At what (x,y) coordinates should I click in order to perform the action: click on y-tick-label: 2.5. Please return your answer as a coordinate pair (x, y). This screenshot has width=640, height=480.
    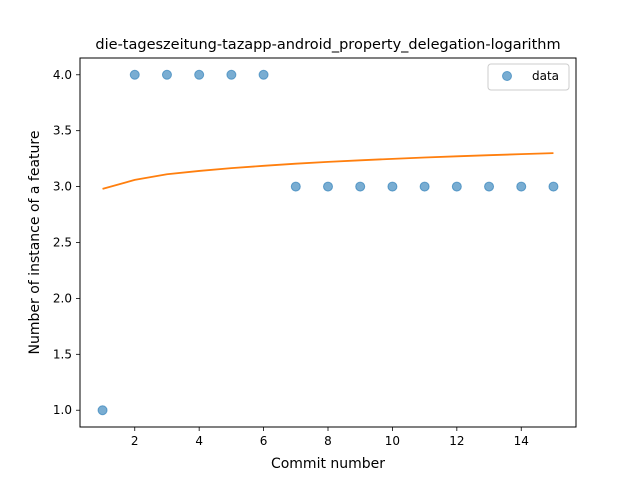
    Looking at the image, I should click on (62, 243).